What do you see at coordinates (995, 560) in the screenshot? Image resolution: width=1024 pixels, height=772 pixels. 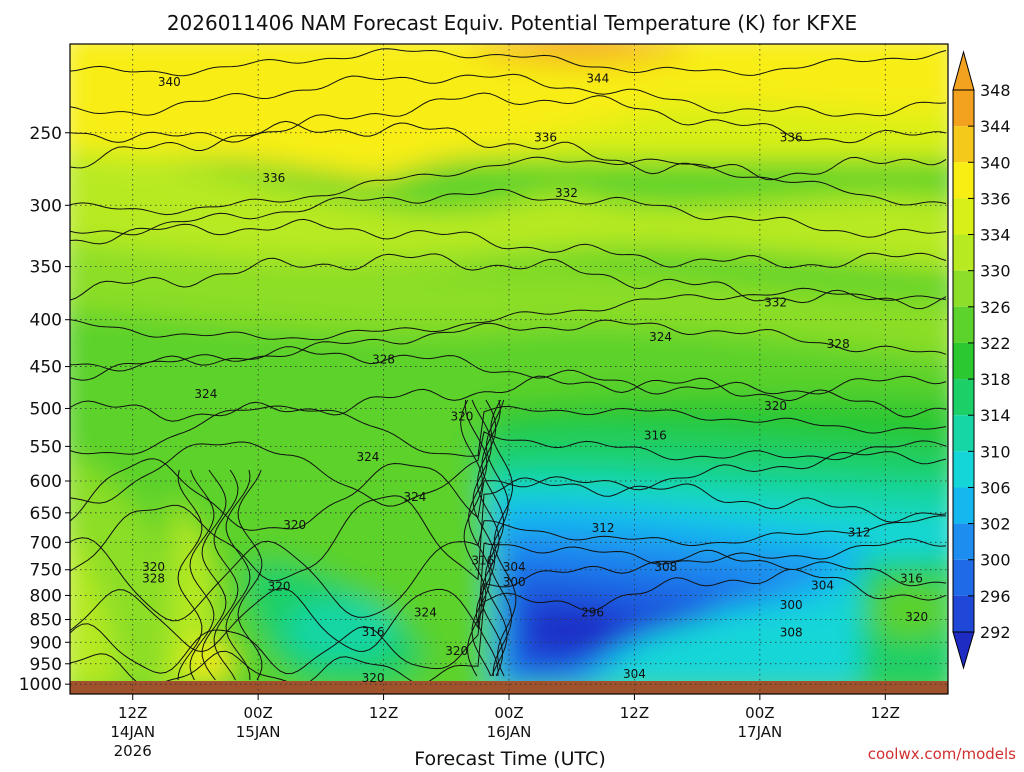 I see `colorbar-label: 300` at bounding box center [995, 560].